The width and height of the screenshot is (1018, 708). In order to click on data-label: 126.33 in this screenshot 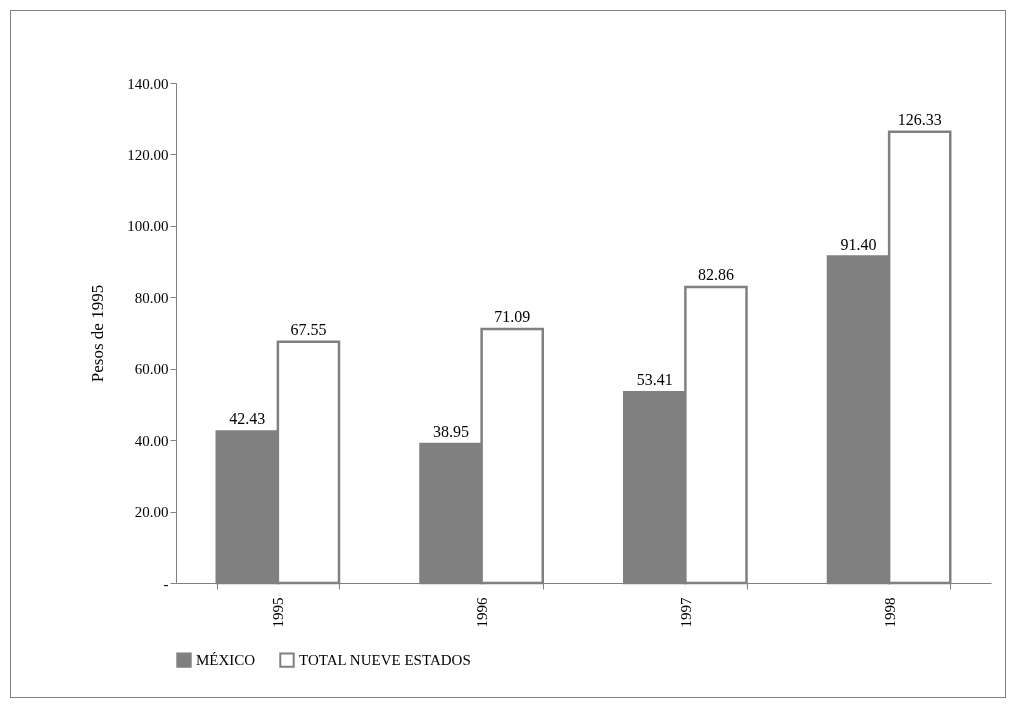, I will do `click(919, 119)`.